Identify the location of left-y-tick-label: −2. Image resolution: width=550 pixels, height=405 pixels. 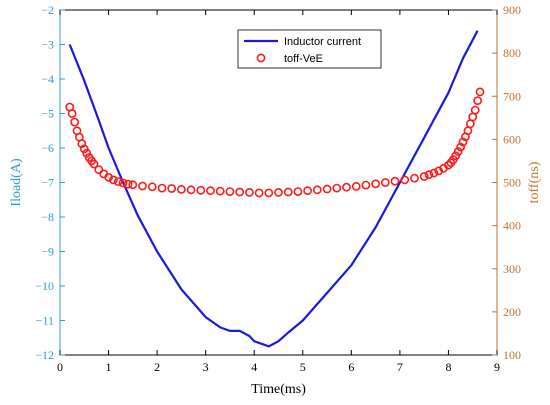
(47, 10).